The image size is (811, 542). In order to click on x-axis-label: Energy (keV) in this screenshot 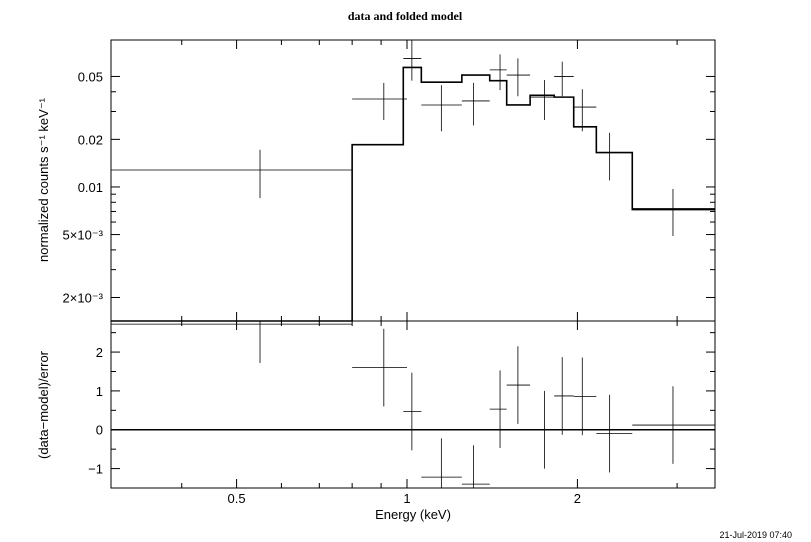, I will do `click(413, 514)`.